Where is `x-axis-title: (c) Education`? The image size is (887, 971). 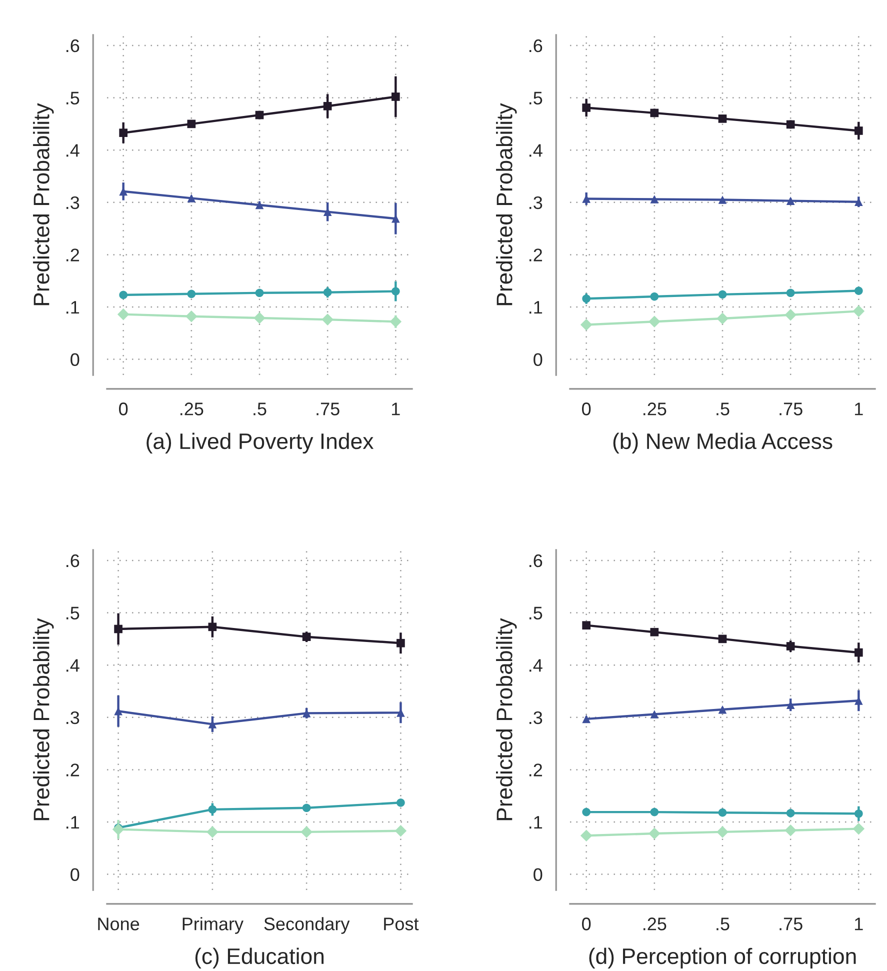
x-axis-title: (c) Education is located at coordinates (259, 958).